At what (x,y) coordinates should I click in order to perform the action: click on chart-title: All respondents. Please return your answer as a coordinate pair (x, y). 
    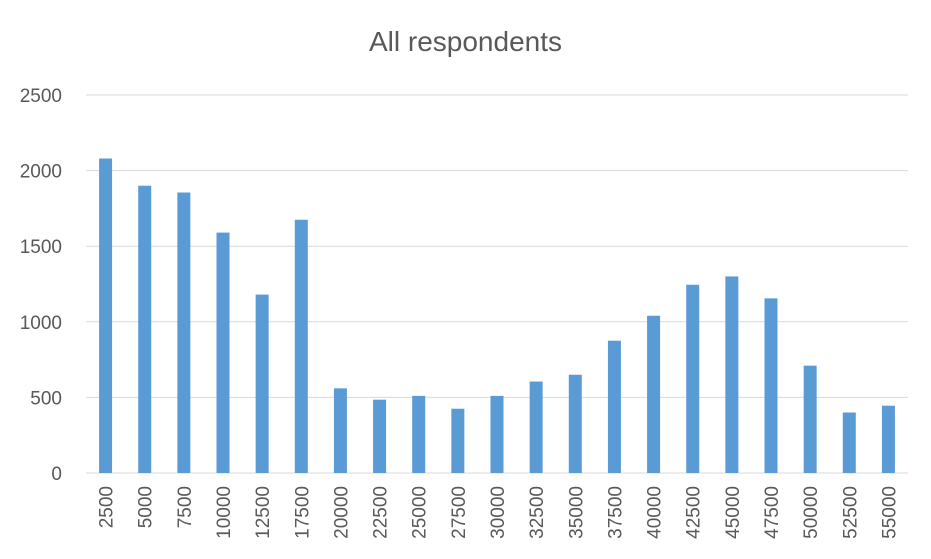
    Looking at the image, I should click on (465, 41).